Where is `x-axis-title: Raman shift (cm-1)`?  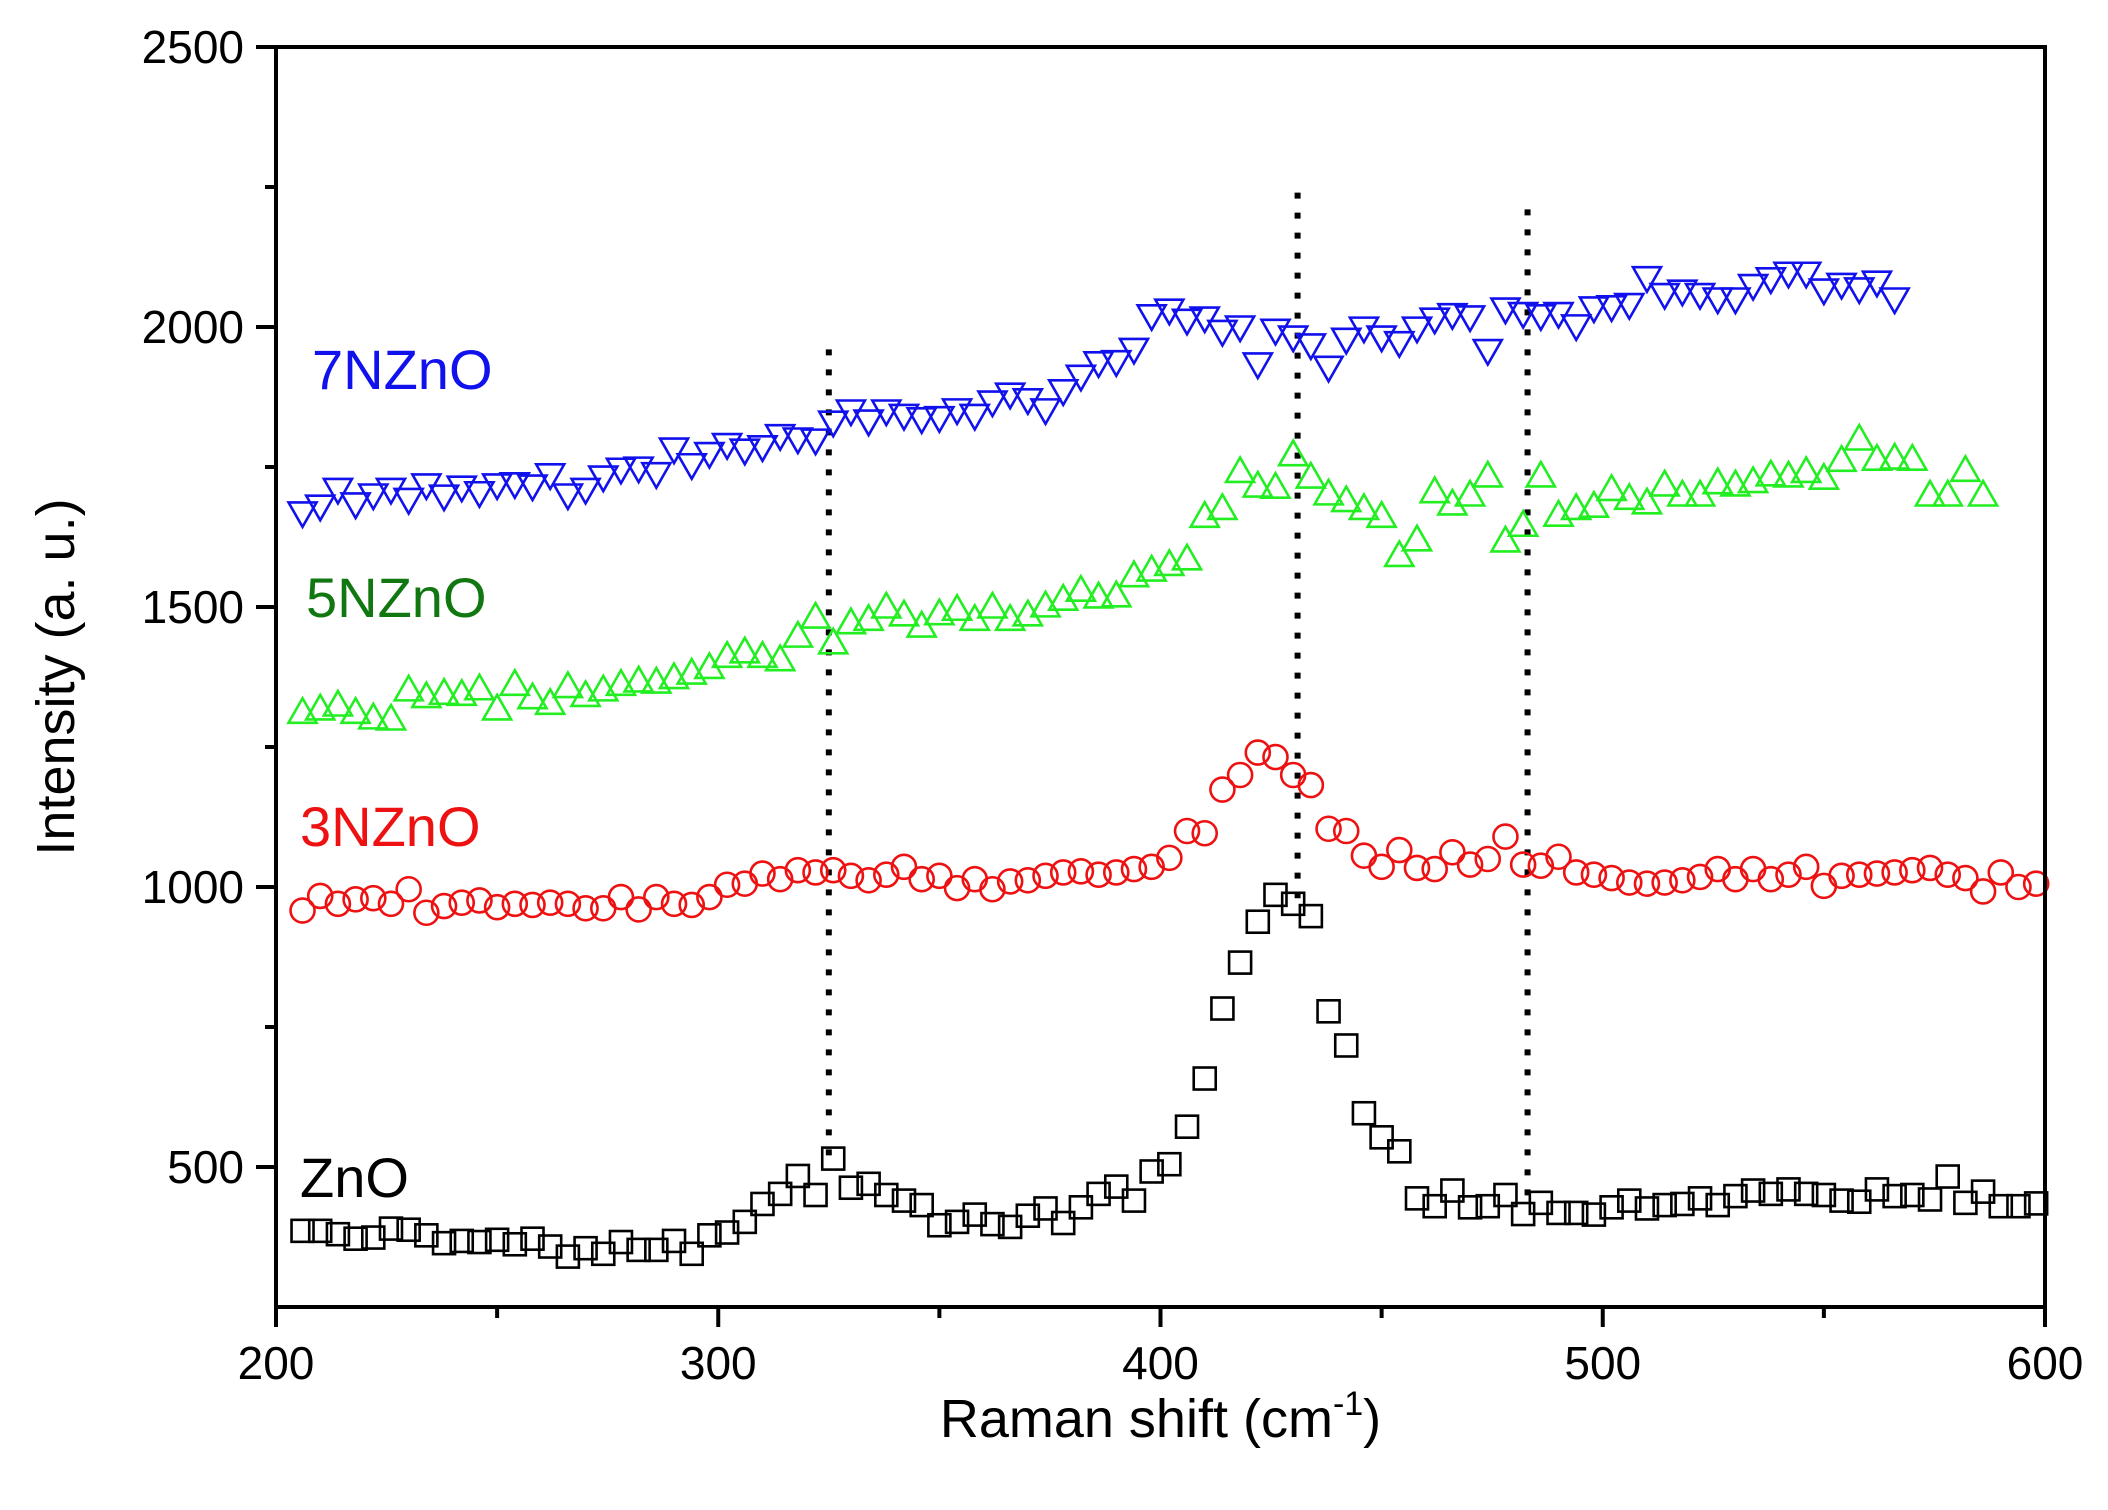
x-axis-title: Raman shift (cm-1) is located at coordinates (1160, 1417).